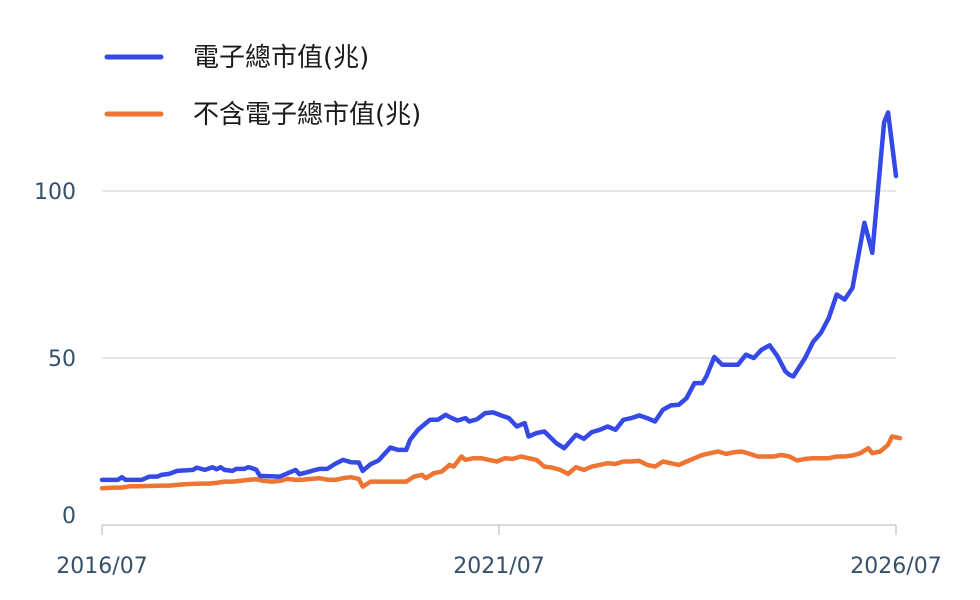 Image resolution: width=980 pixels, height=600 pixels. What do you see at coordinates (895, 566) in the screenshot?
I see `x-tick-label-2: 2026/07` at bounding box center [895, 566].